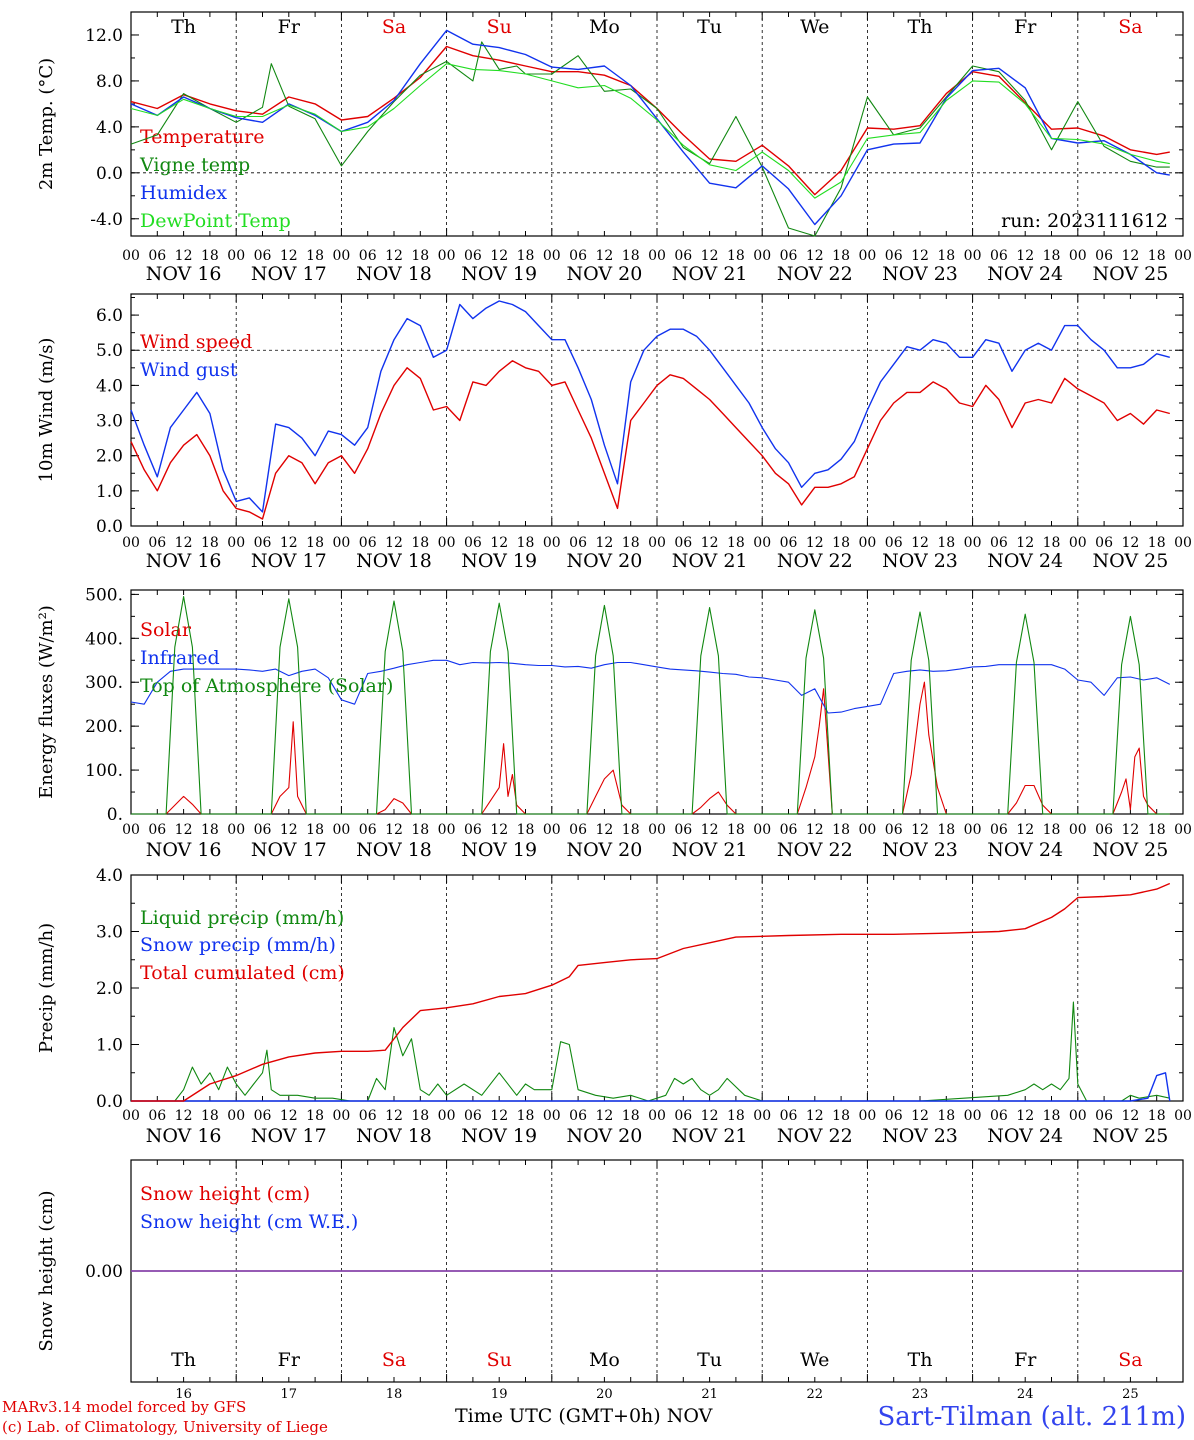  What do you see at coordinates (604, 1394) in the screenshot?
I see `date-number: 20` at bounding box center [604, 1394].